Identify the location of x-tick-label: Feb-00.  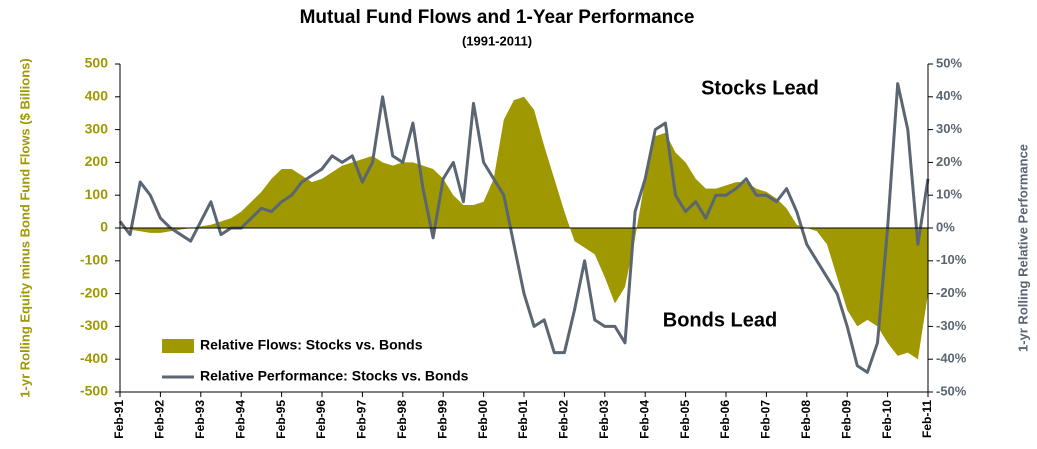
(483, 419).